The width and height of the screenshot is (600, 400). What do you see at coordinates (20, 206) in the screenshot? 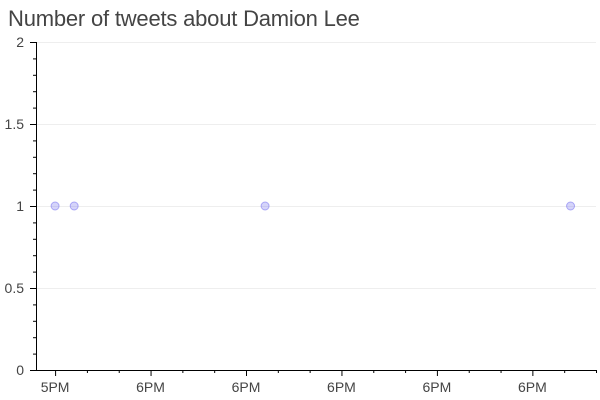
I see `y-tick-label: 1` at bounding box center [20, 206].